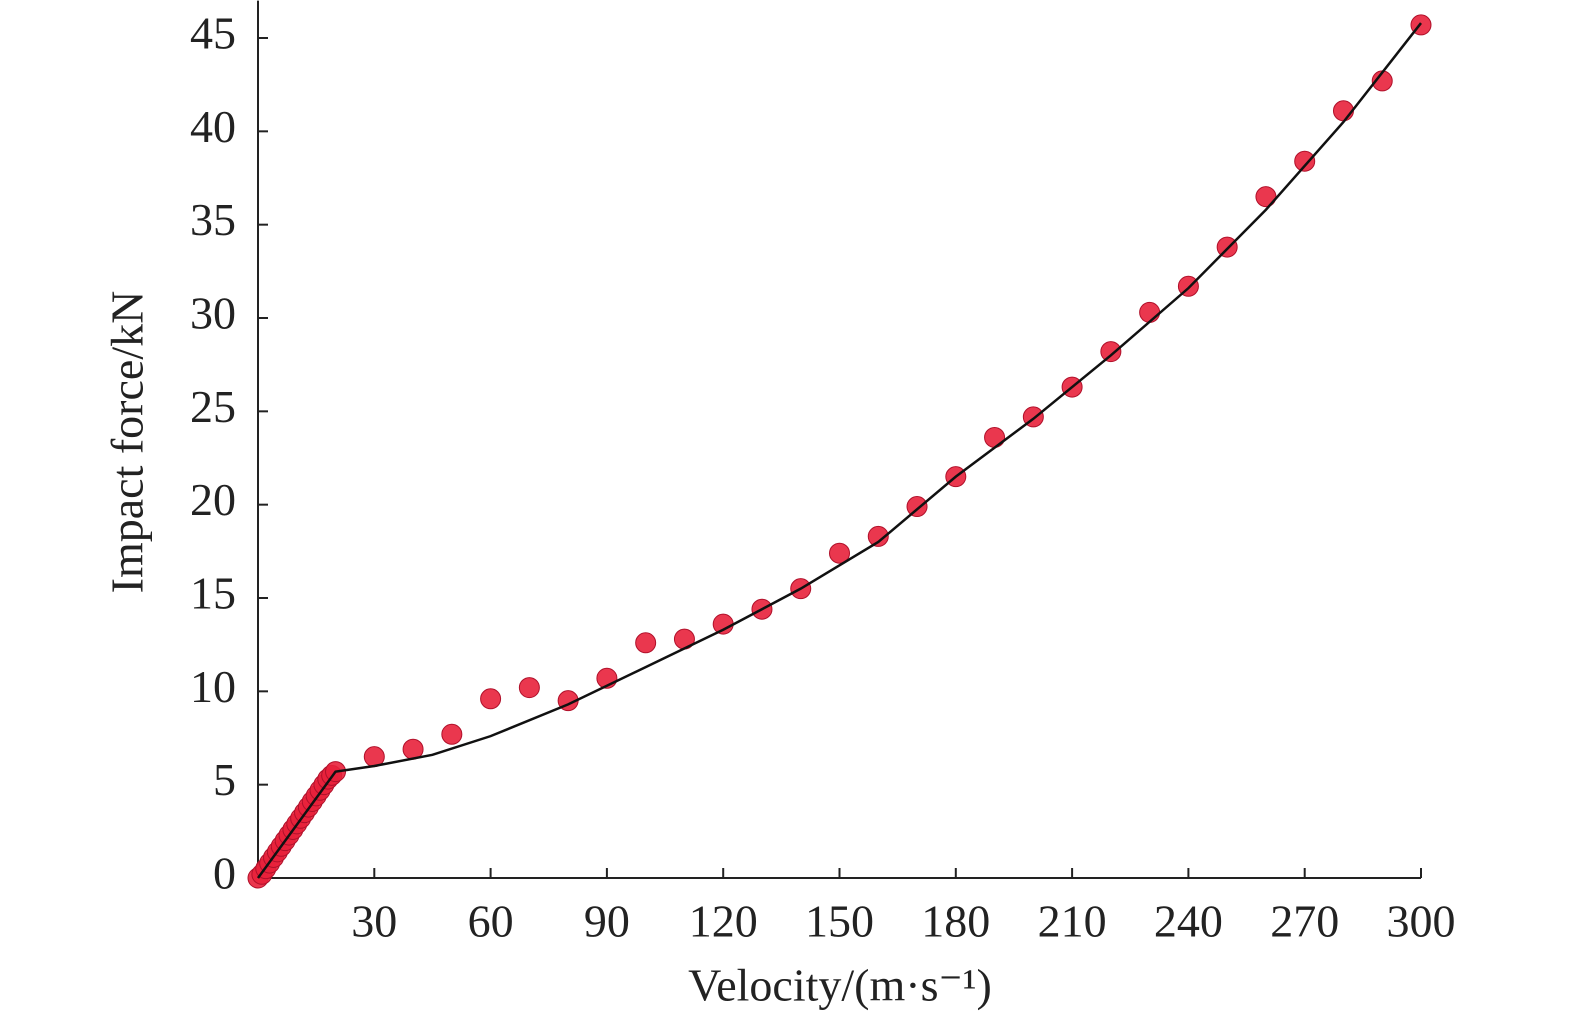 This screenshot has height=1027, width=1575. Describe the element at coordinates (1188, 921) in the screenshot. I see `x-tick-label: 240` at that location.